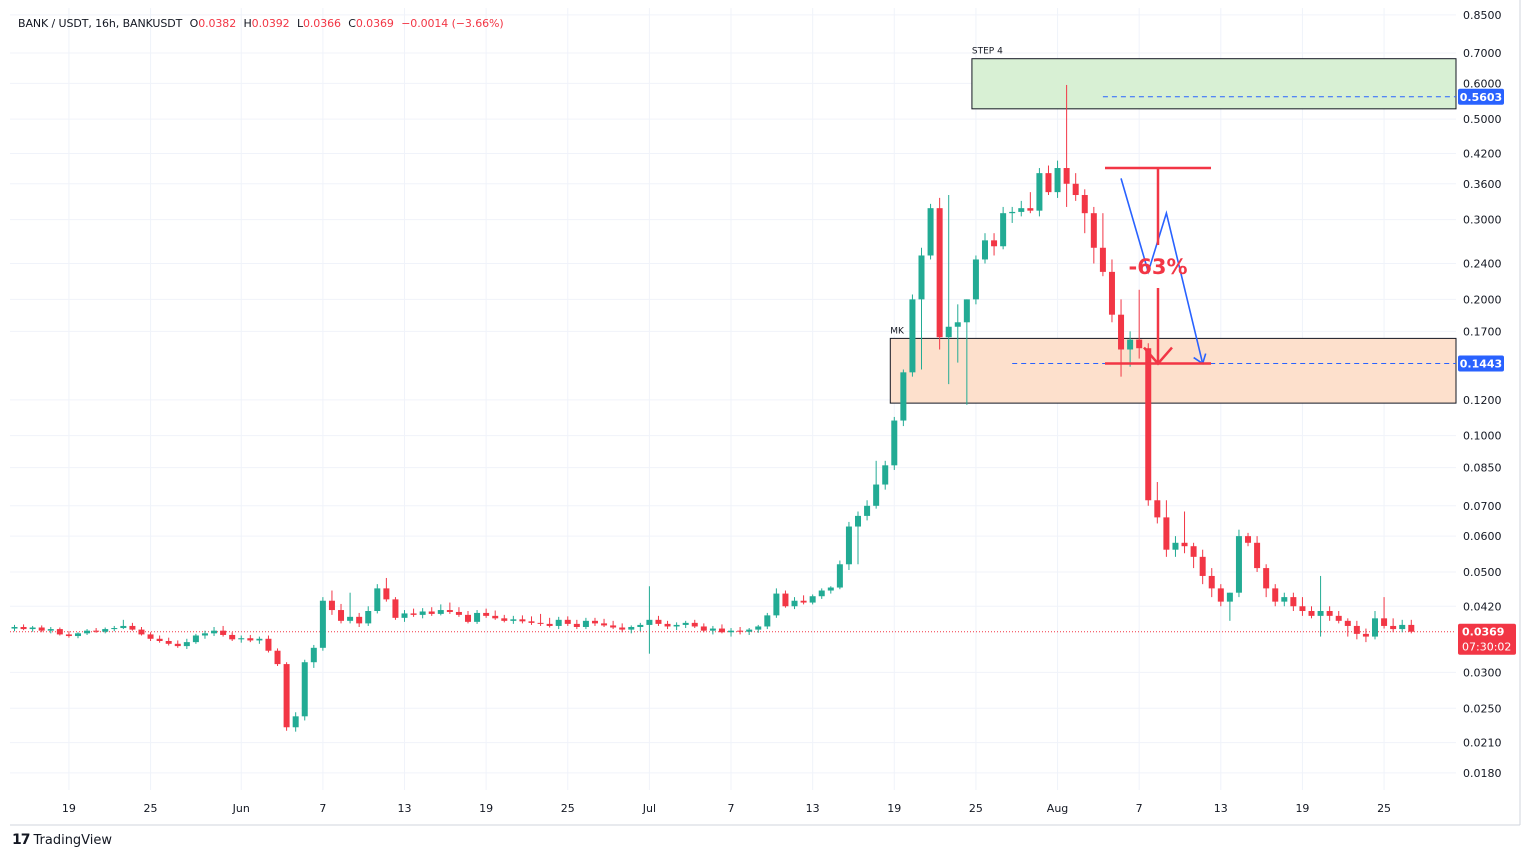 Image resolution: width=1530 pixels, height=858 pixels. What do you see at coordinates (1482, 468) in the screenshot?
I see `y-tick-label: 0.0850` at bounding box center [1482, 468].